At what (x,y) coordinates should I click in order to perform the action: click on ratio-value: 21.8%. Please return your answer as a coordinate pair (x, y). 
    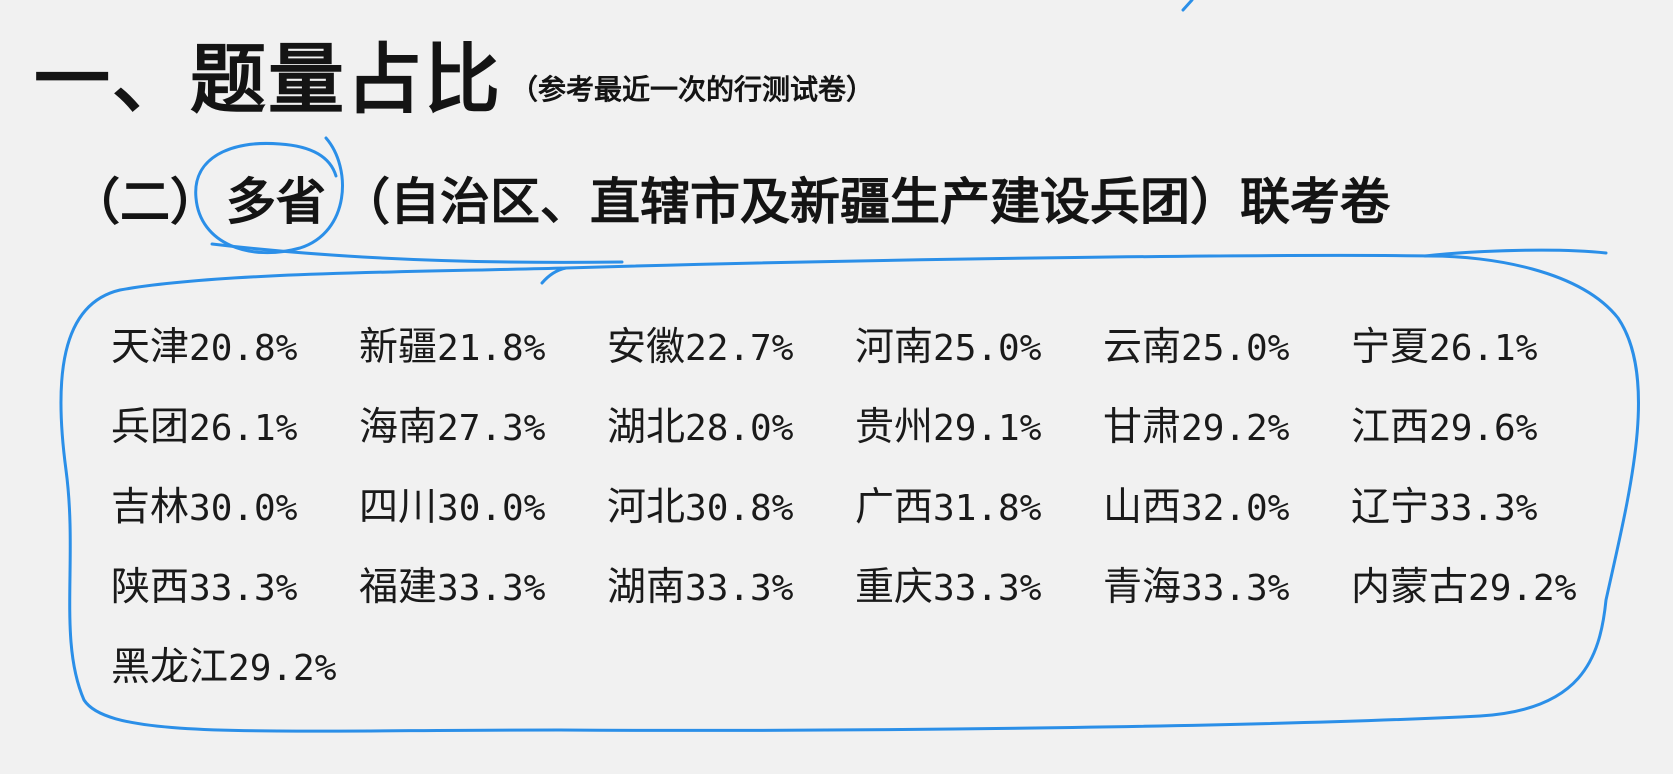
    Looking at the image, I should click on (491, 348).